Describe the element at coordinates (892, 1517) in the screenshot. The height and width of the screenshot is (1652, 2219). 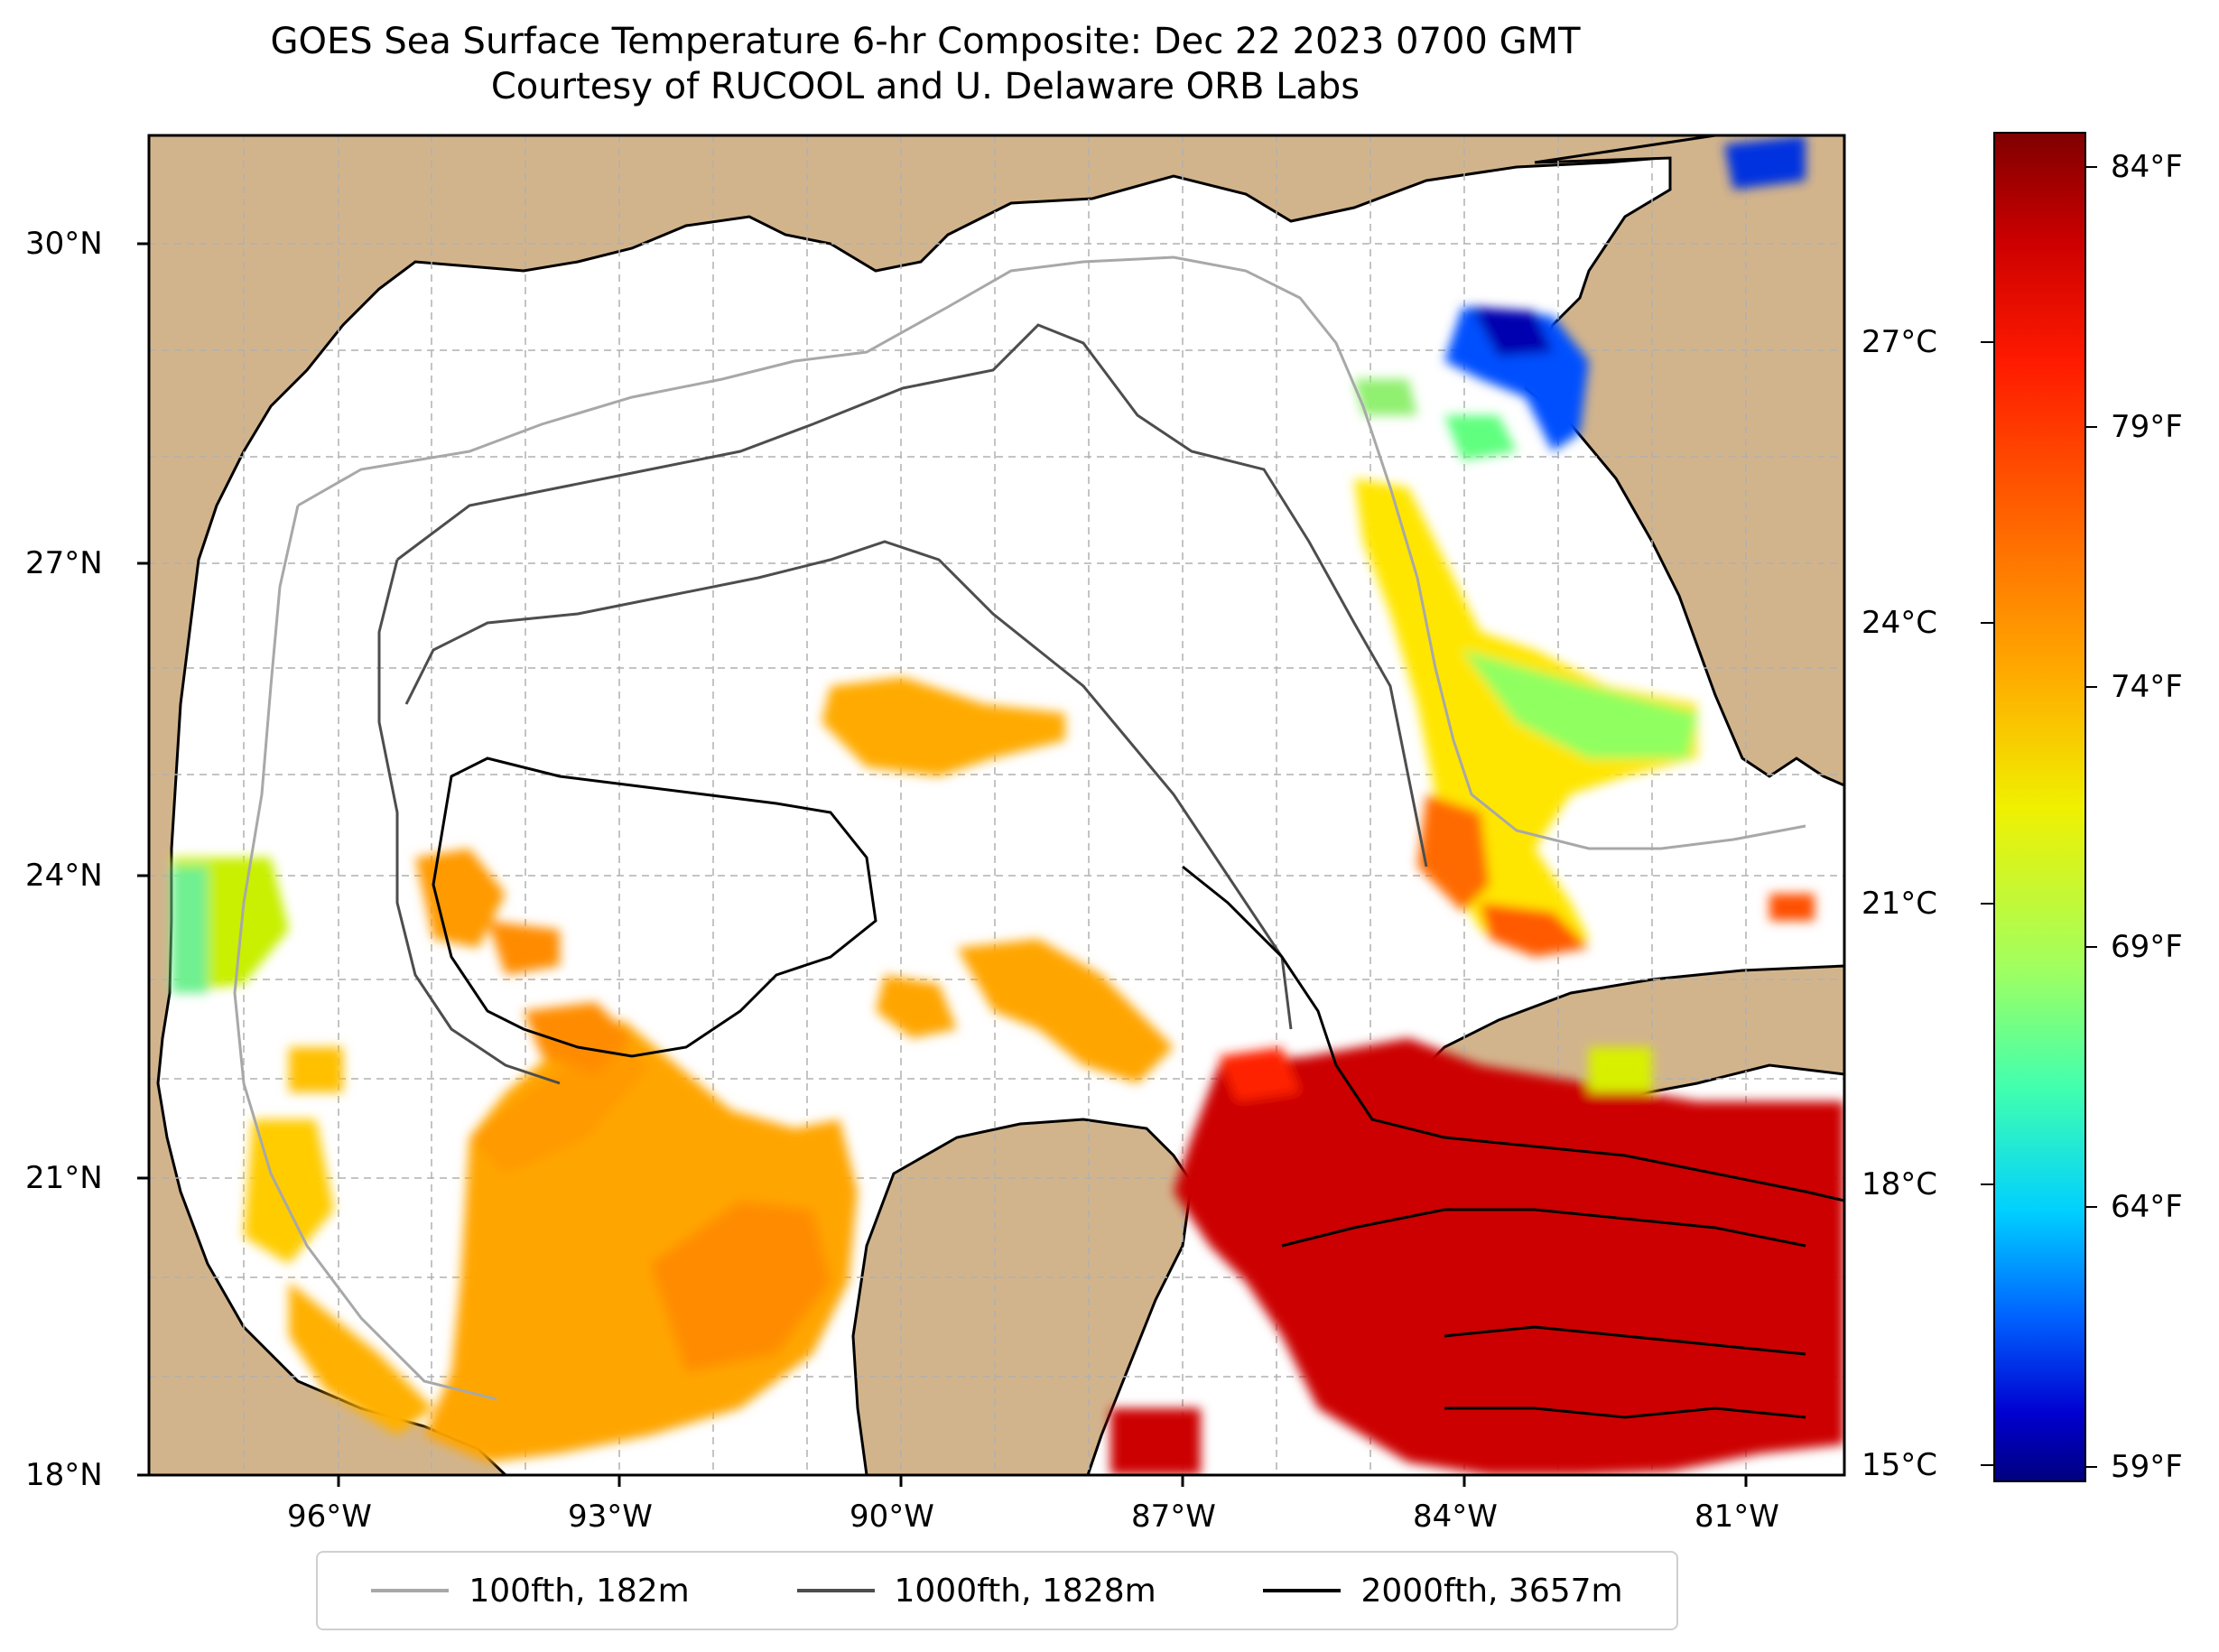
I see `lon-label: 90°W` at that location.